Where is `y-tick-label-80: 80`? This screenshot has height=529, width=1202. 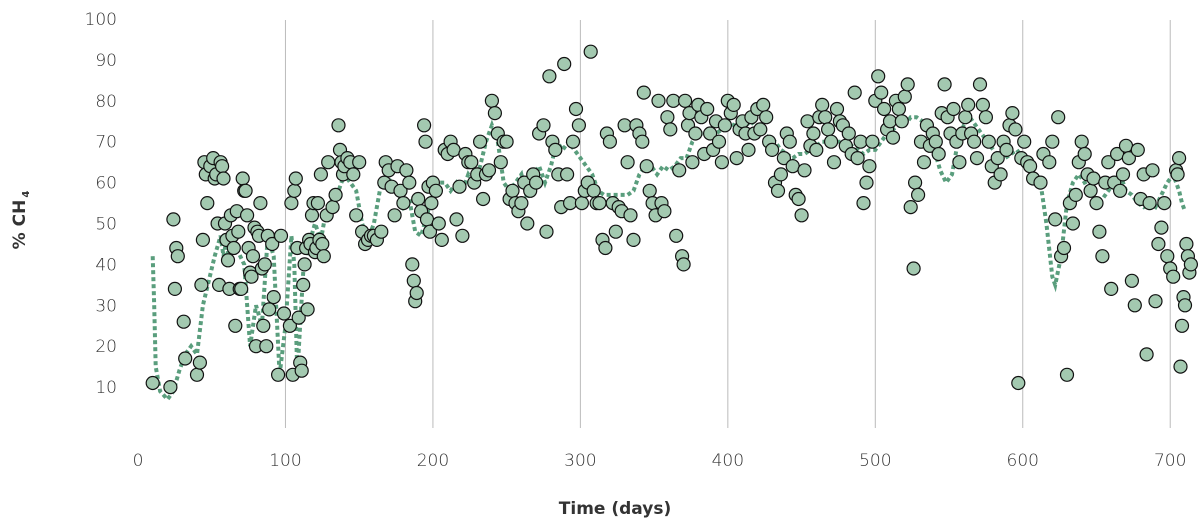 y-tick-label-80: 80 is located at coordinates (106, 102).